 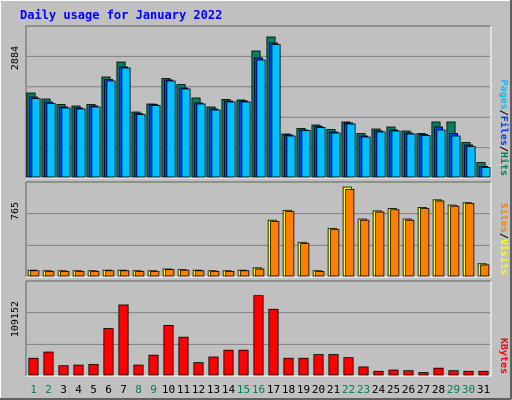 What do you see at coordinates (503, 95) in the screenshot?
I see `legend-entry: Pages` at bounding box center [503, 95].